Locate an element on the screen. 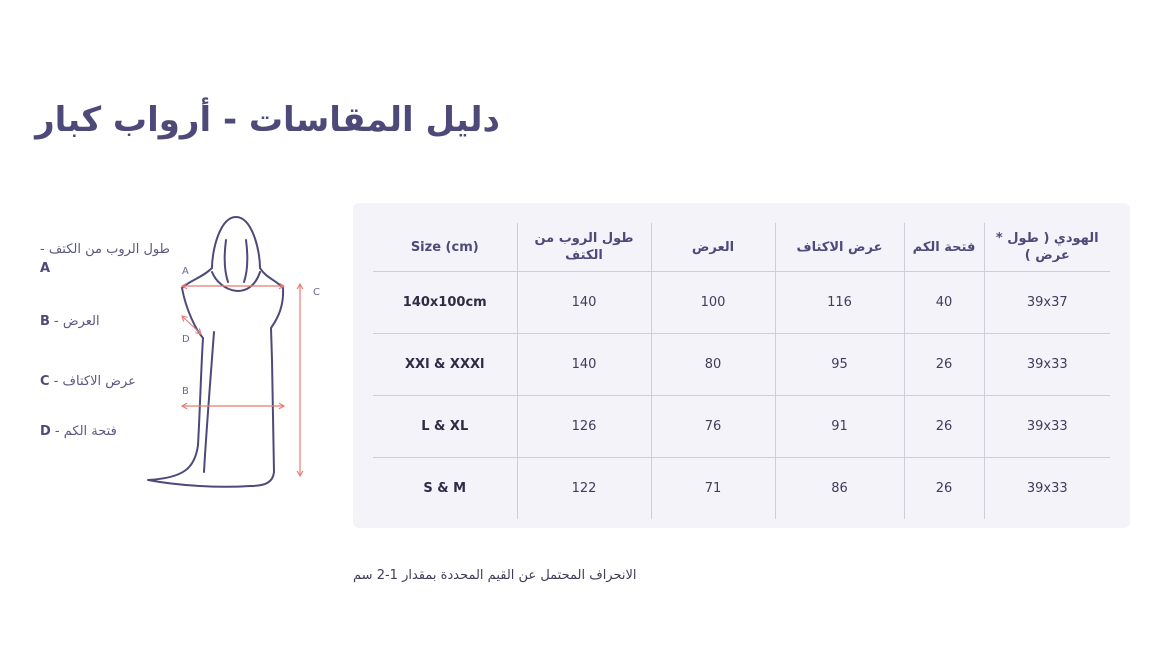 The height and width of the screenshot is (650, 1170). page-title: دليل المقاسات - أرواب كبار is located at coordinates (267, 120).